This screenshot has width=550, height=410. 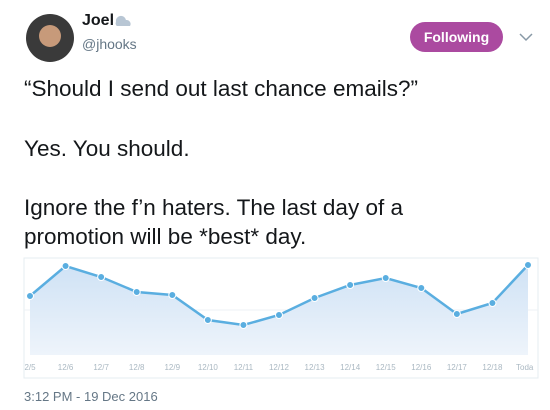 What do you see at coordinates (66, 367) in the screenshot?
I see `x-tick-label: 12/6` at bounding box center [66, 367].